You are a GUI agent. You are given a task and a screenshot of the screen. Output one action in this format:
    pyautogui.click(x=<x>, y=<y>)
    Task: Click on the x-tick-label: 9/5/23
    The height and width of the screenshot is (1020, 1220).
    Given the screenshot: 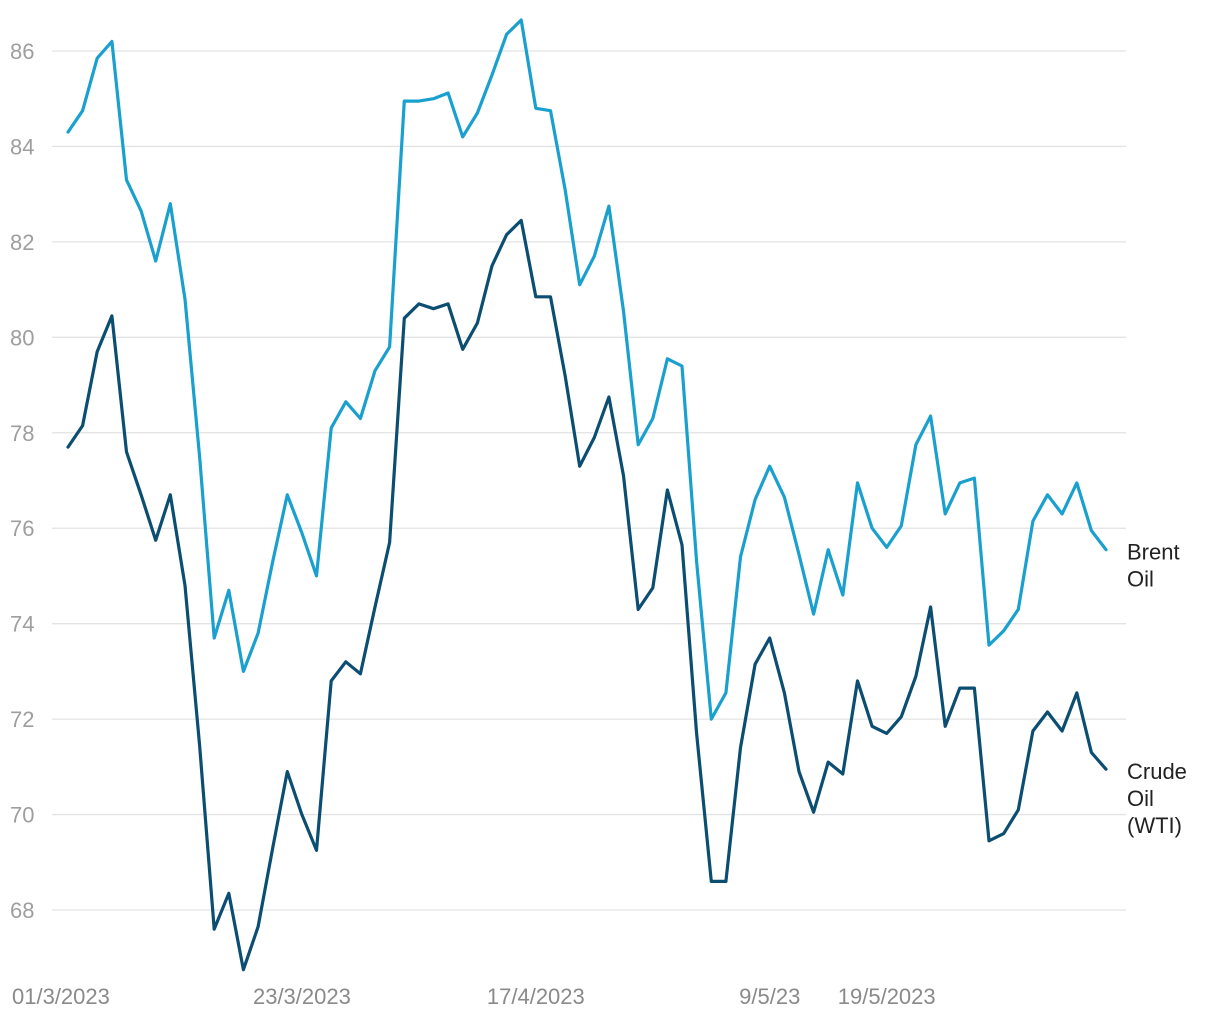 What is the action you would take?
    pyautogui.click(x=769, y=996)
    